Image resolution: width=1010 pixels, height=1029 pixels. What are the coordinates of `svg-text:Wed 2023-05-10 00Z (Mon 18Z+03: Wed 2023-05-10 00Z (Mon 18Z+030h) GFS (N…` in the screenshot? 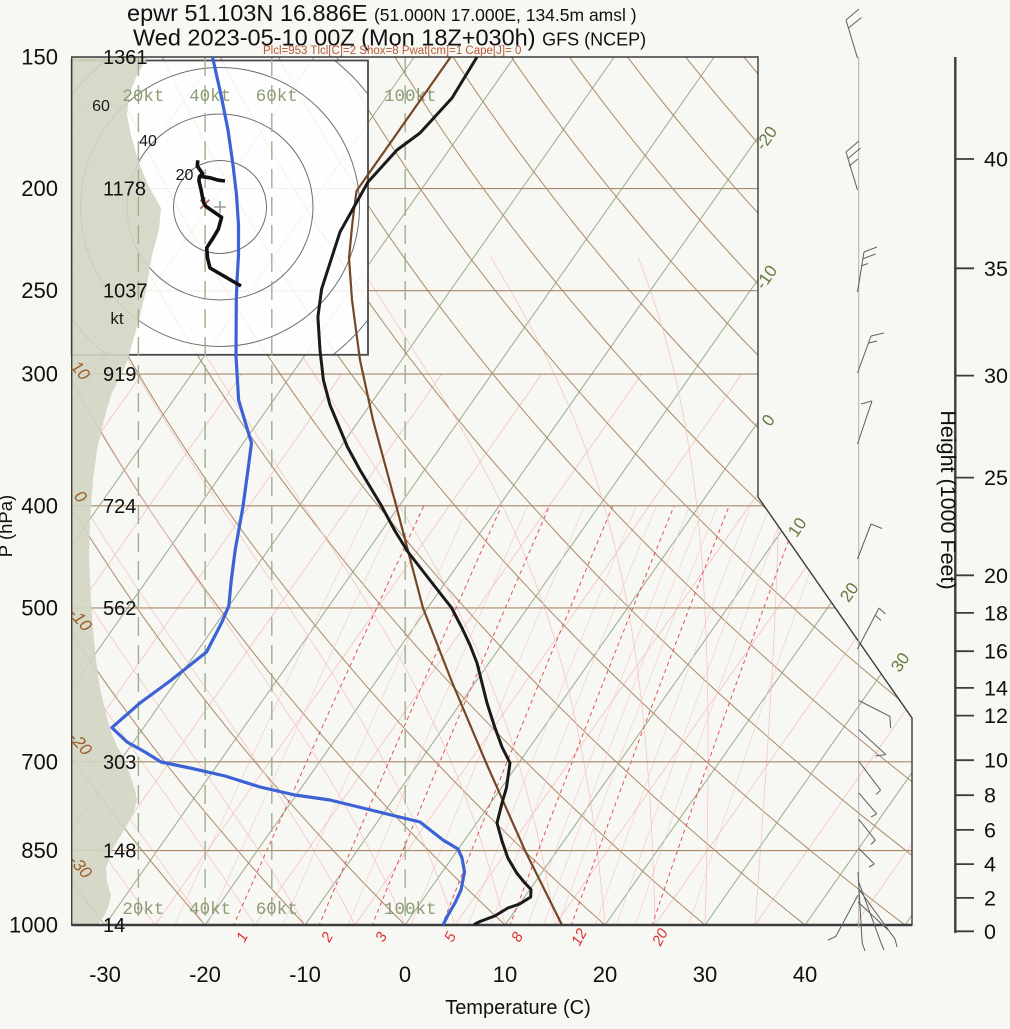 It's located at (389, 38).